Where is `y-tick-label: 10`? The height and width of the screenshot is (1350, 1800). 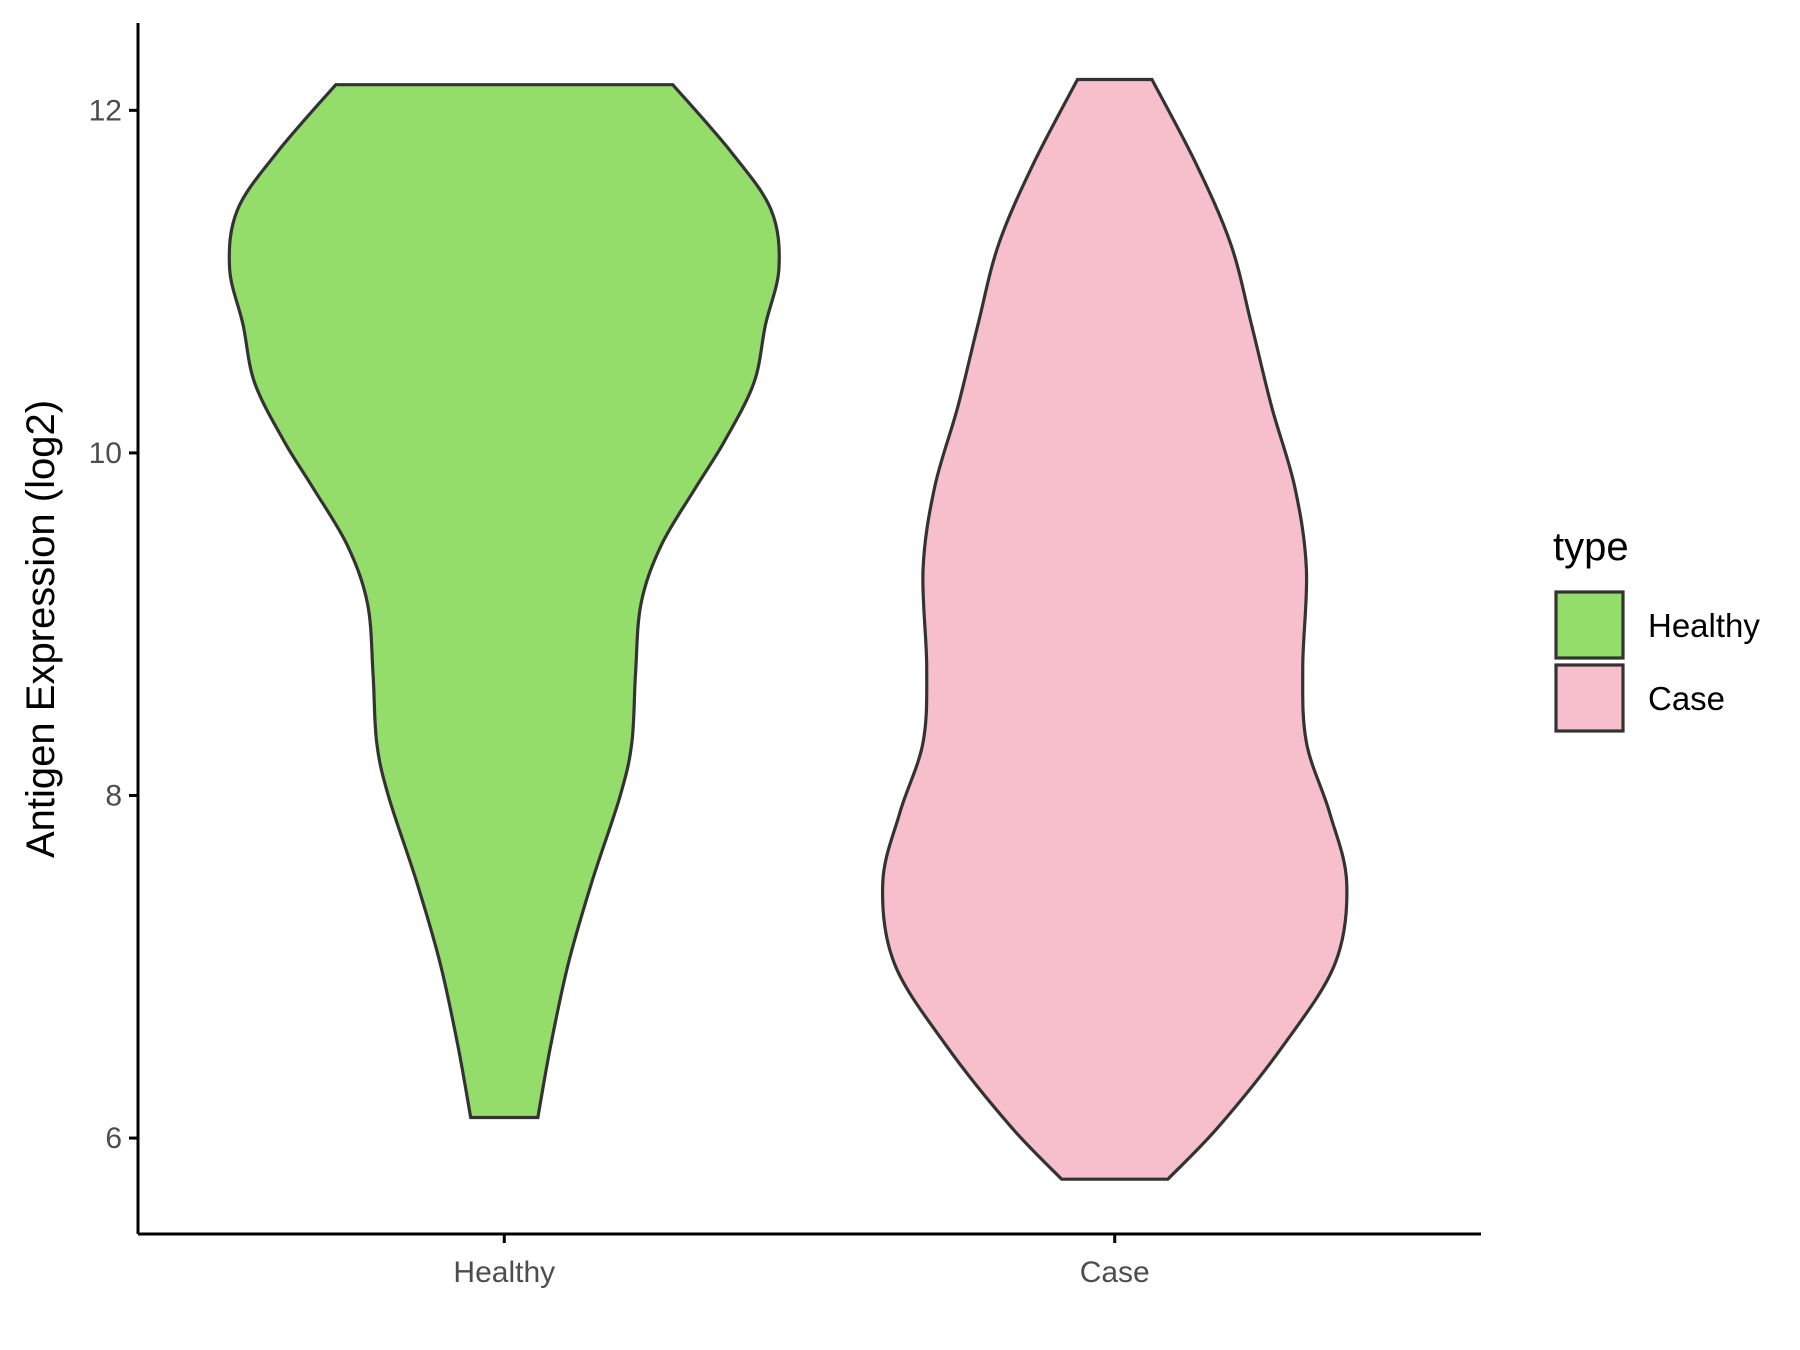
y-tick-label: 10 is located at coordinates (105, 453).